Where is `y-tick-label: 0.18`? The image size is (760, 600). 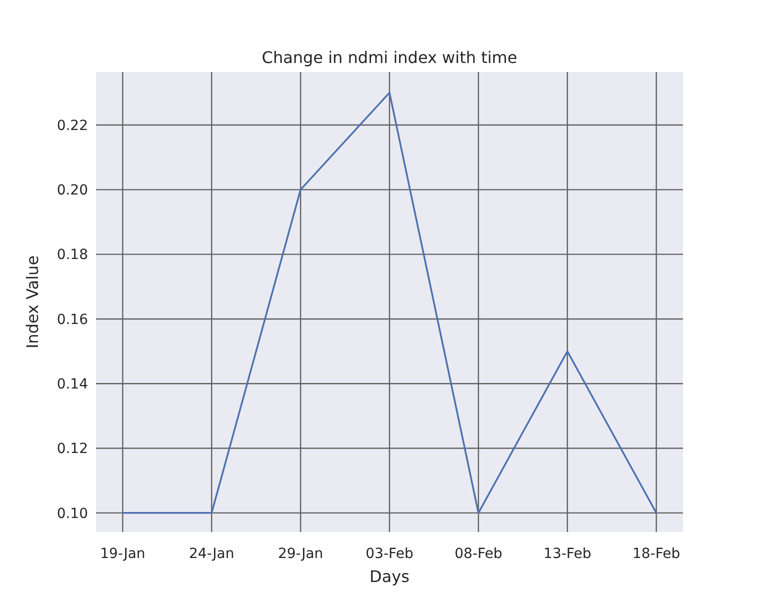 y-tick-label: 0.18 is located at coordinates (72, 255).